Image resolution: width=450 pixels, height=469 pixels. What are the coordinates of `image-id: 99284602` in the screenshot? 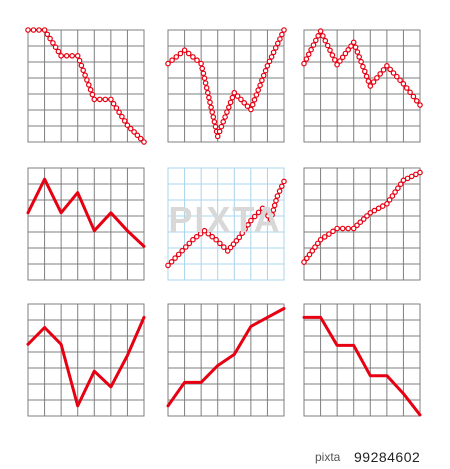 It's located at (387, 457).